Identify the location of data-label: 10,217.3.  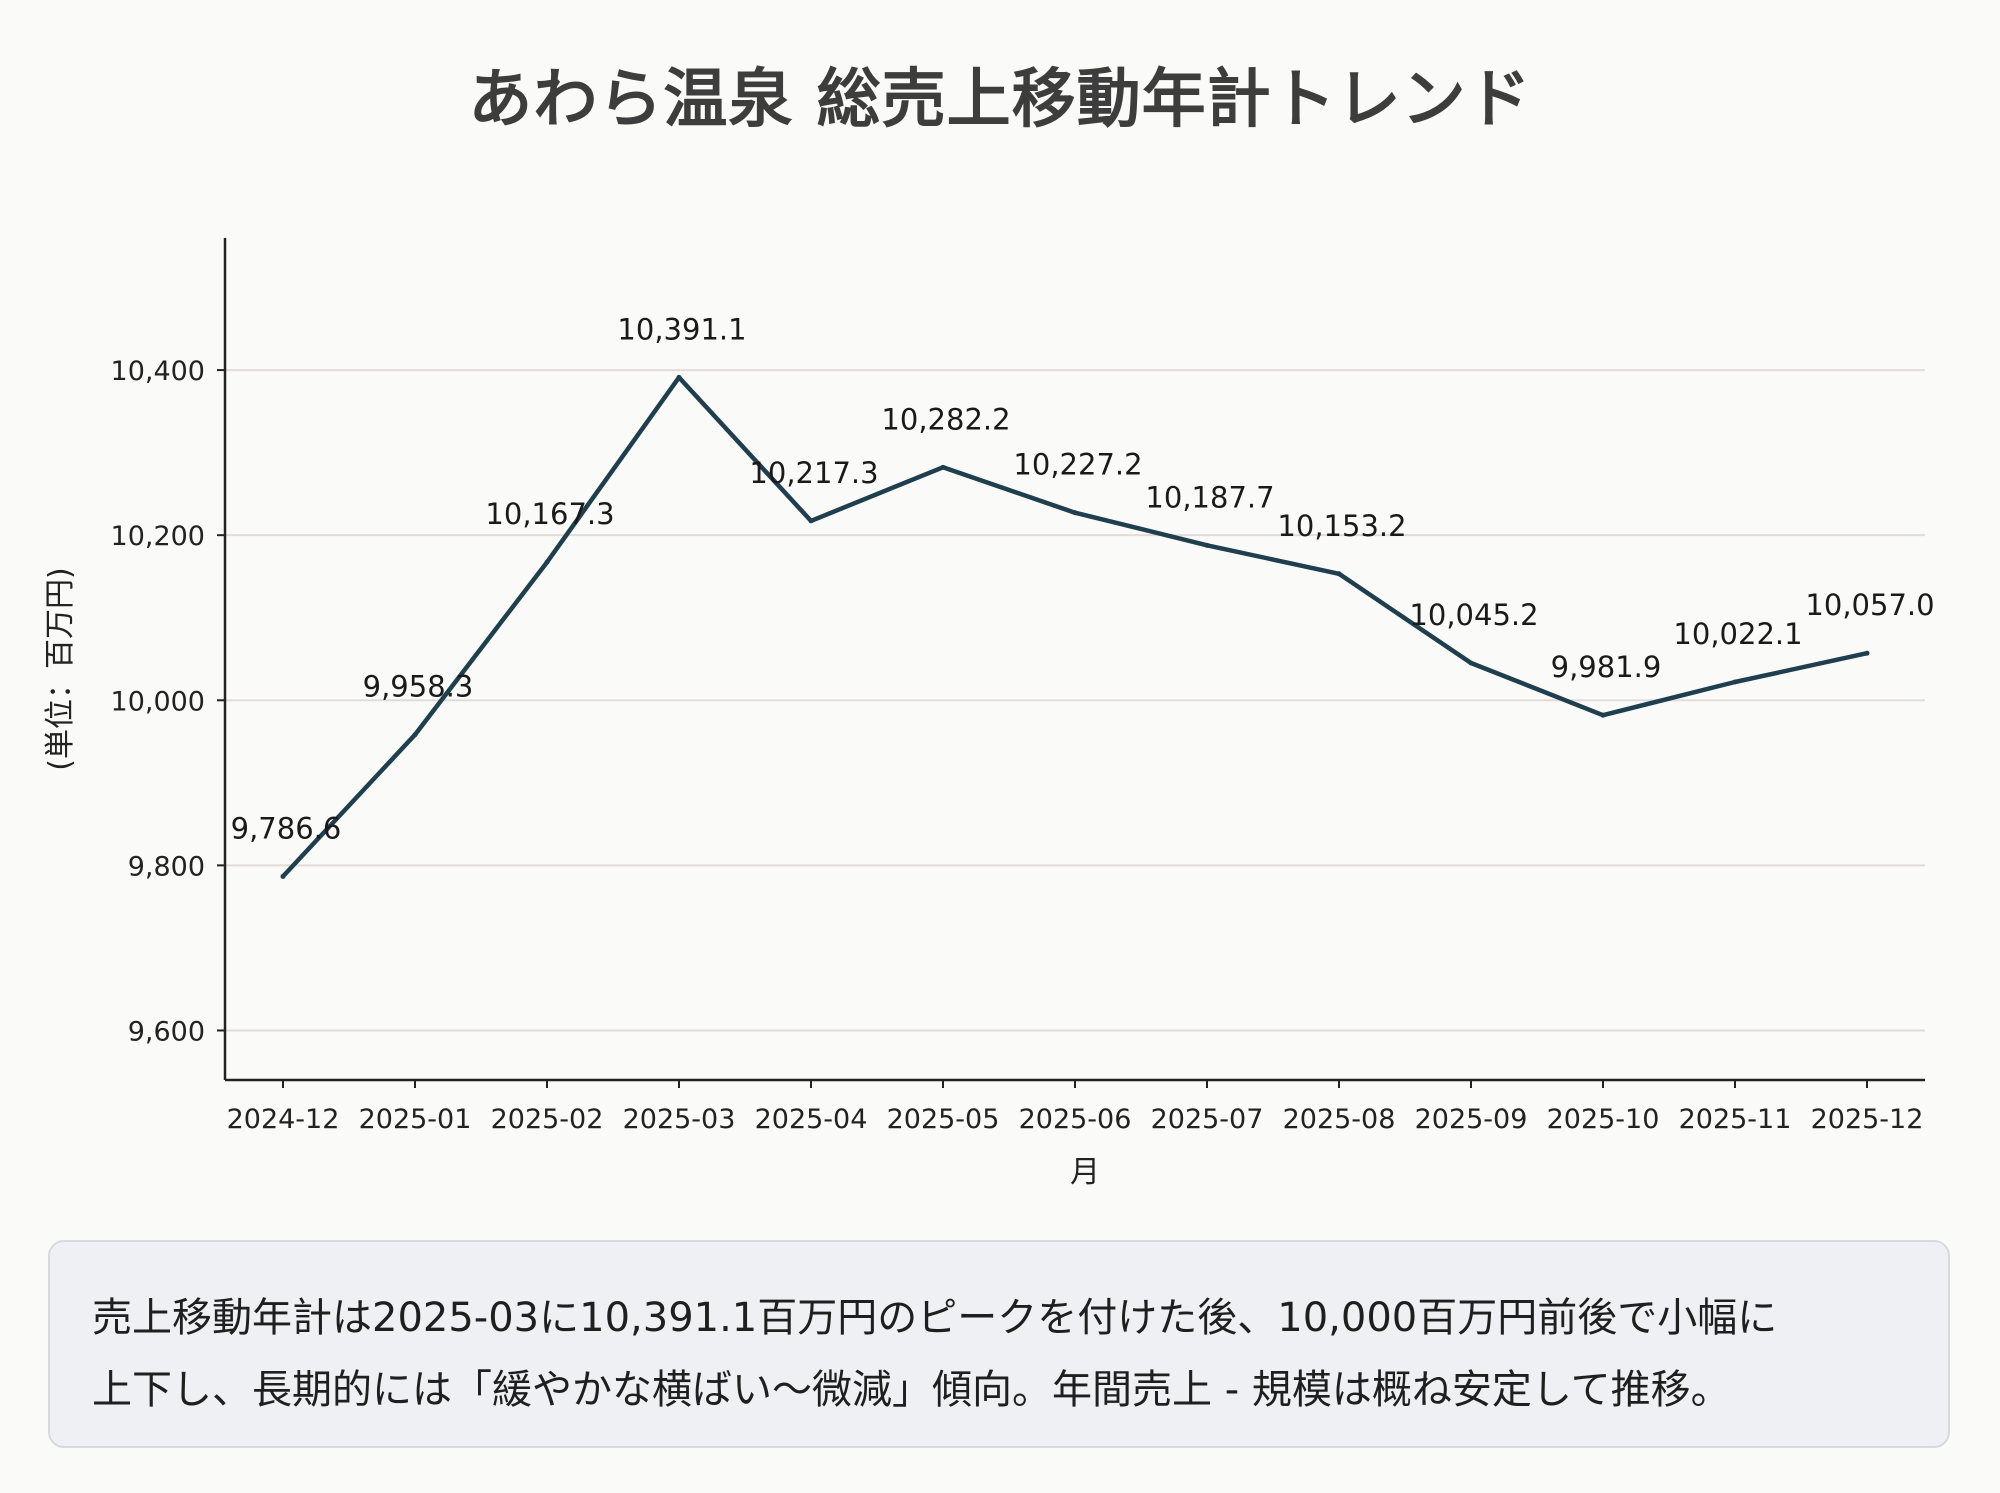
(813, 473).